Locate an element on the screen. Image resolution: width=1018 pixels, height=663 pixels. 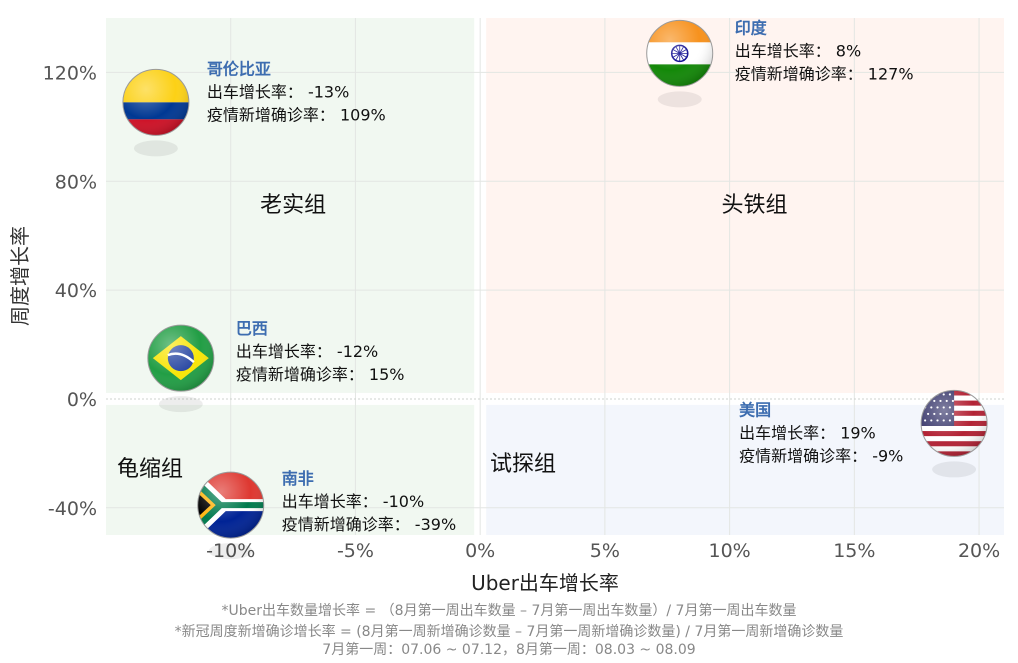
uber-growth-label: 出车增长率： 8% is located at coordinates (798, 50).